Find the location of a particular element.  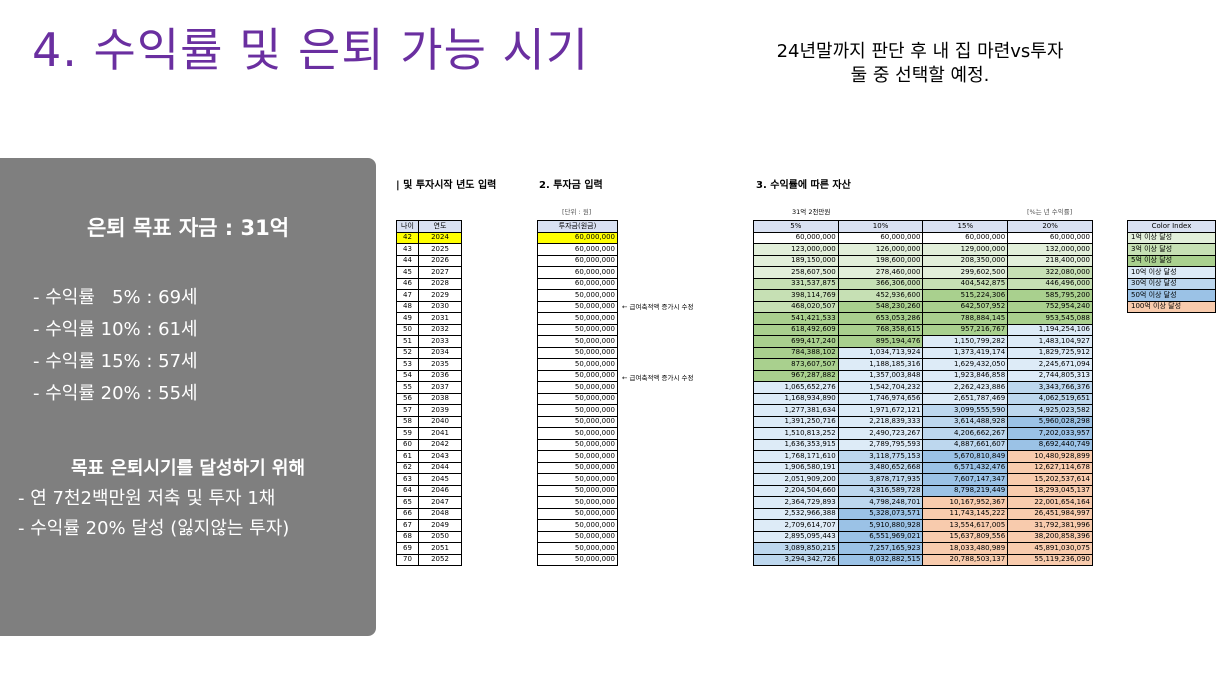

year-cell: 2030 is located at coordinates (440, 306).